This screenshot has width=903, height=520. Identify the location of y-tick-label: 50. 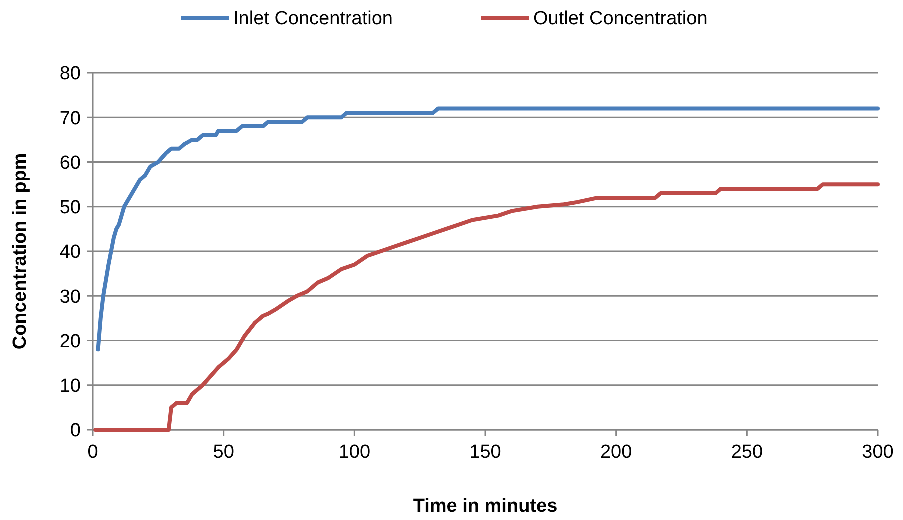
(70, 208).